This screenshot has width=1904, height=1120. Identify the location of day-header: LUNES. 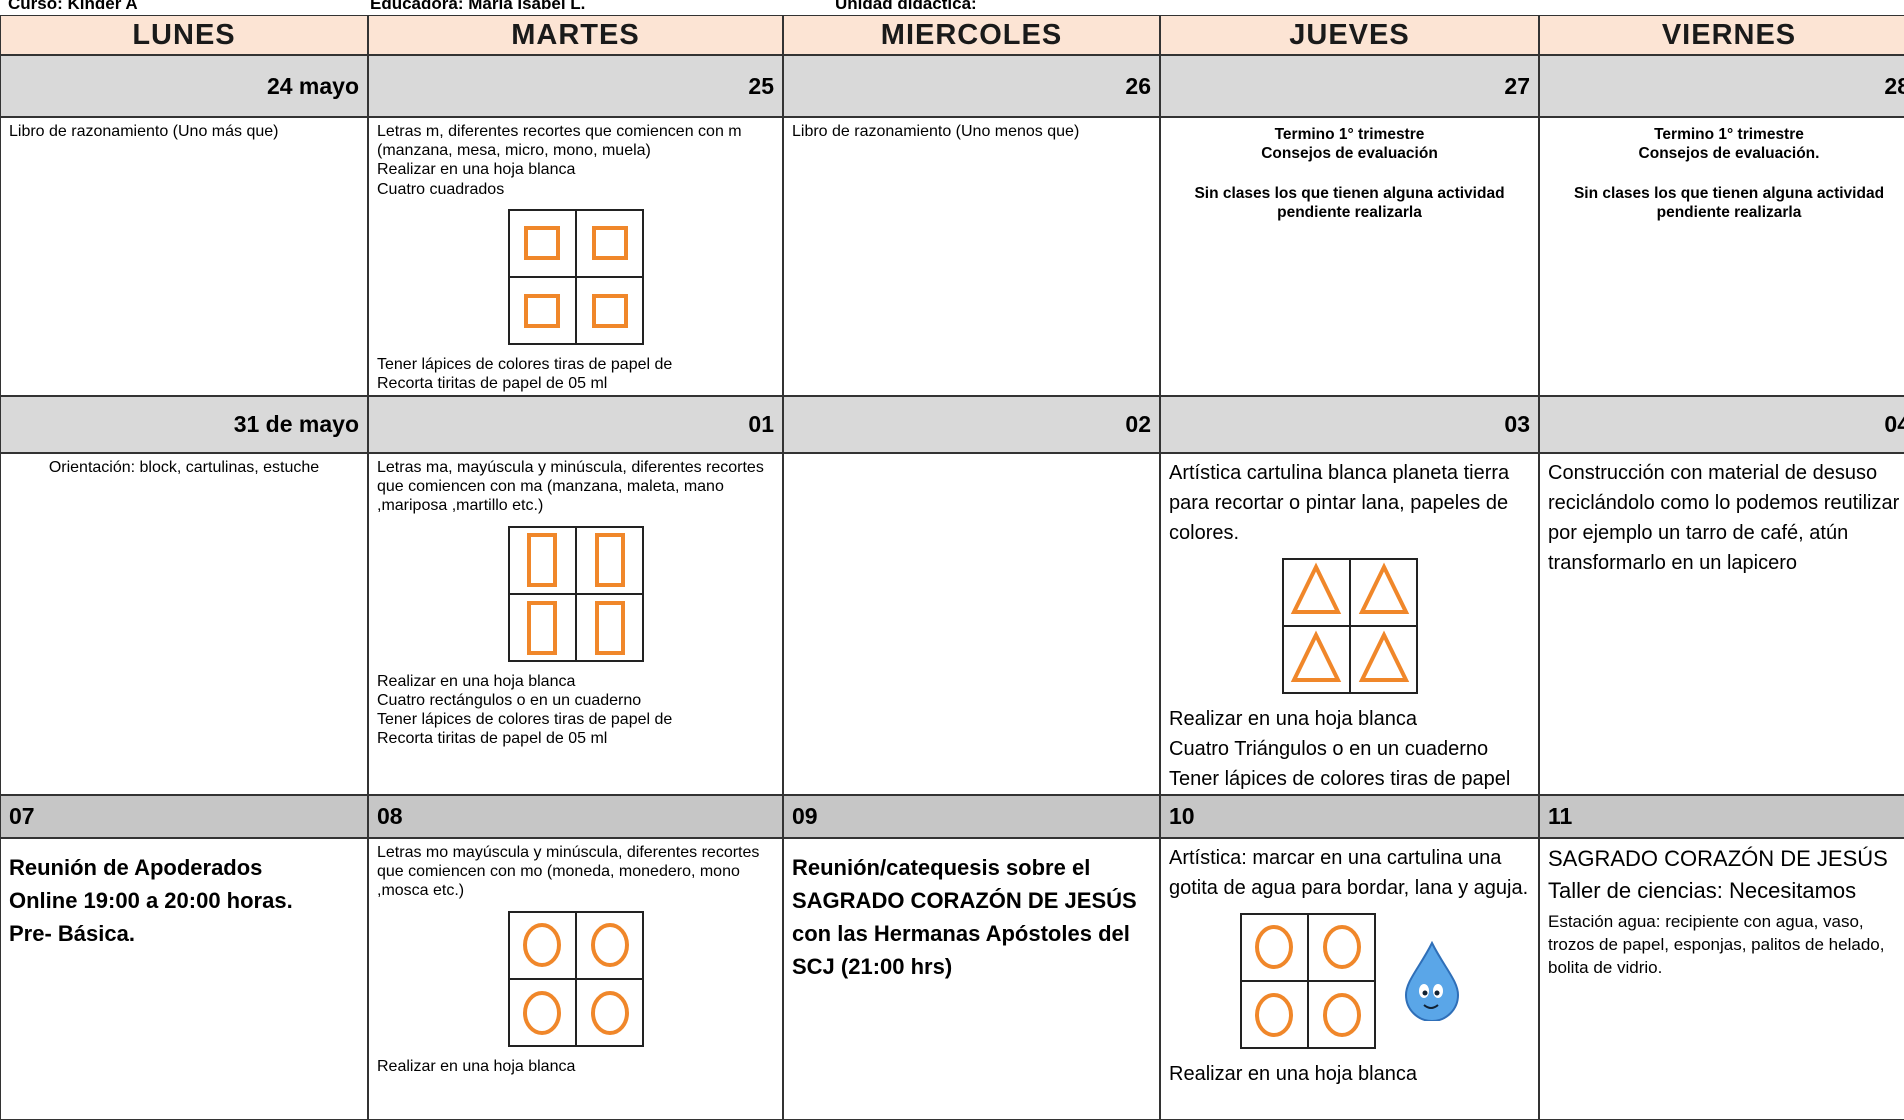
(184, 35).